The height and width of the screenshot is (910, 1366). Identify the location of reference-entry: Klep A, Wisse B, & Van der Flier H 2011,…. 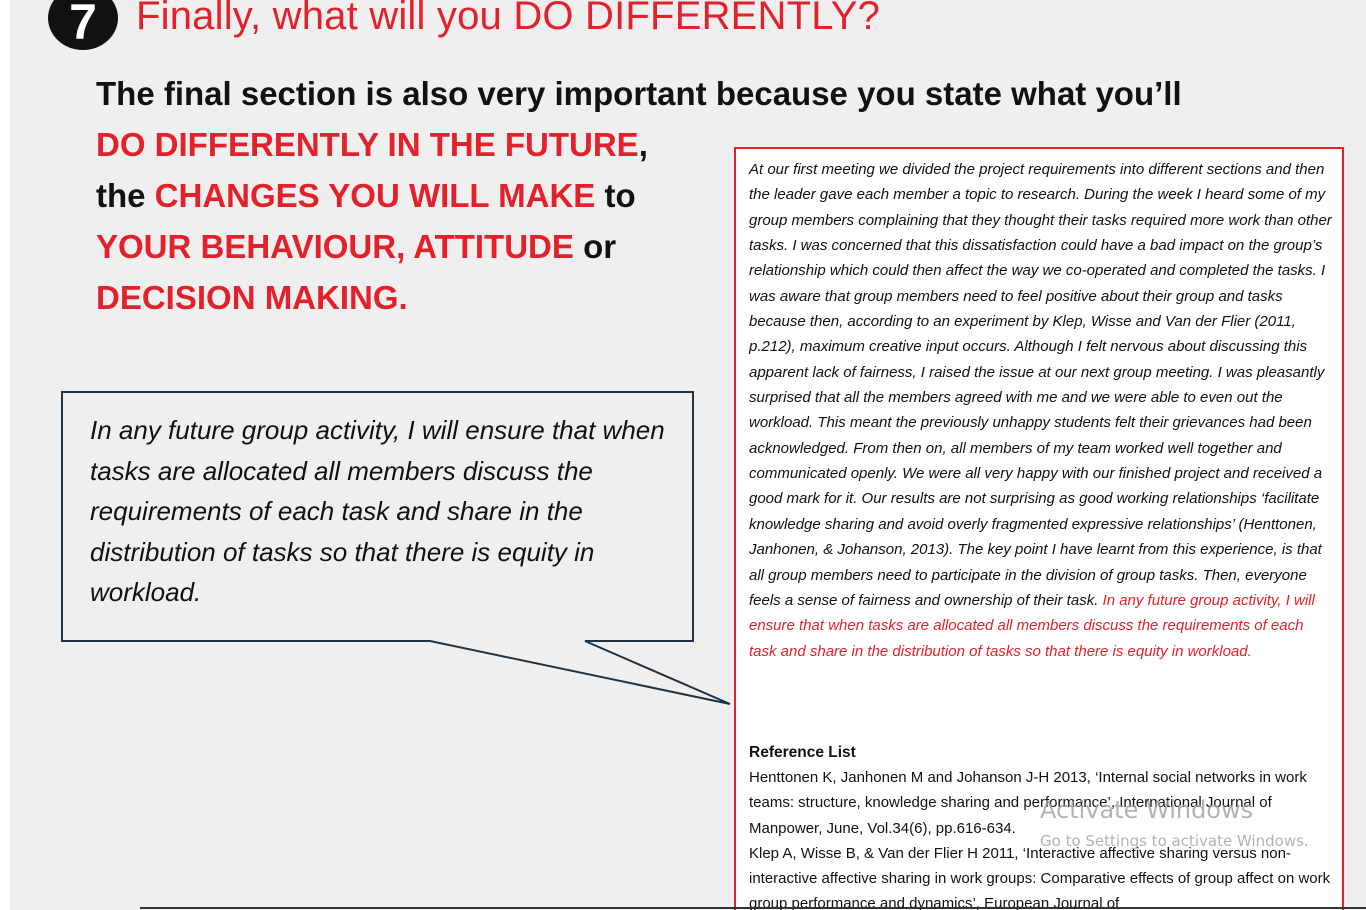
(1041, 875).